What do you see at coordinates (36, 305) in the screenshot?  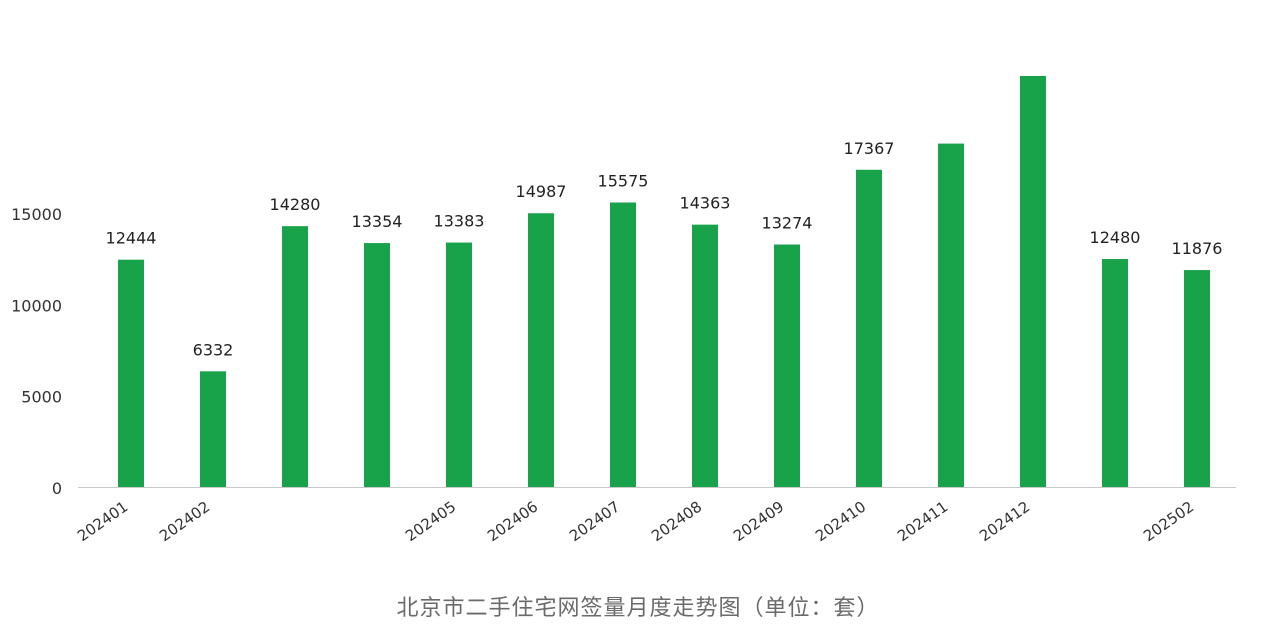 I see `y-tick-label: 10000` at bounding box center [36, 305].